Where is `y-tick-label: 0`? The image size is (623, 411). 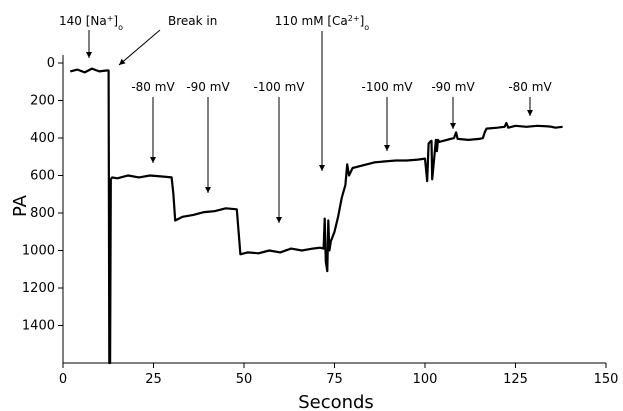 y-tick-label: 0 is located at coordinates (51, 63).